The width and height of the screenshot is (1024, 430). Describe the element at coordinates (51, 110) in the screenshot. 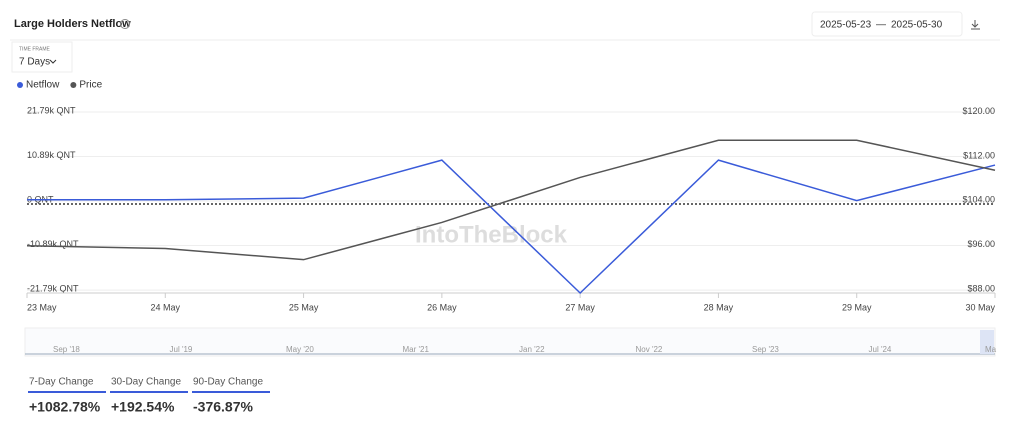

I see `y-tick-label: 21.79k QNT` at that location.